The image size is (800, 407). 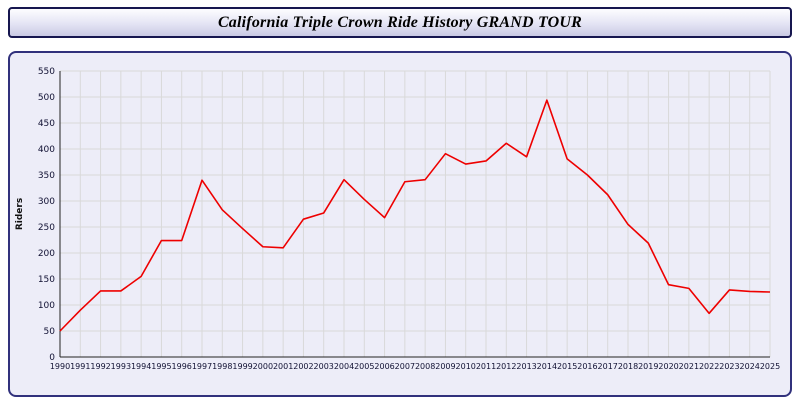 I want to click on svg-text: 50, so click(x=50, y=332).